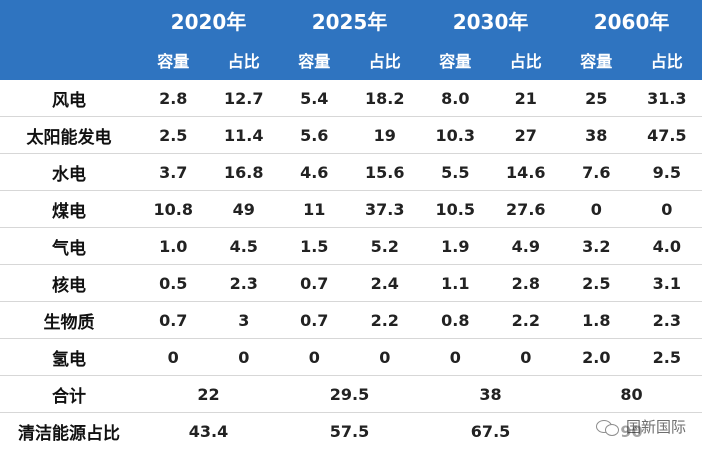  What do you see at coordinates (69, 320) in the screenshot?
I see `row-label: 生物质` at bounding box center [69, 320].